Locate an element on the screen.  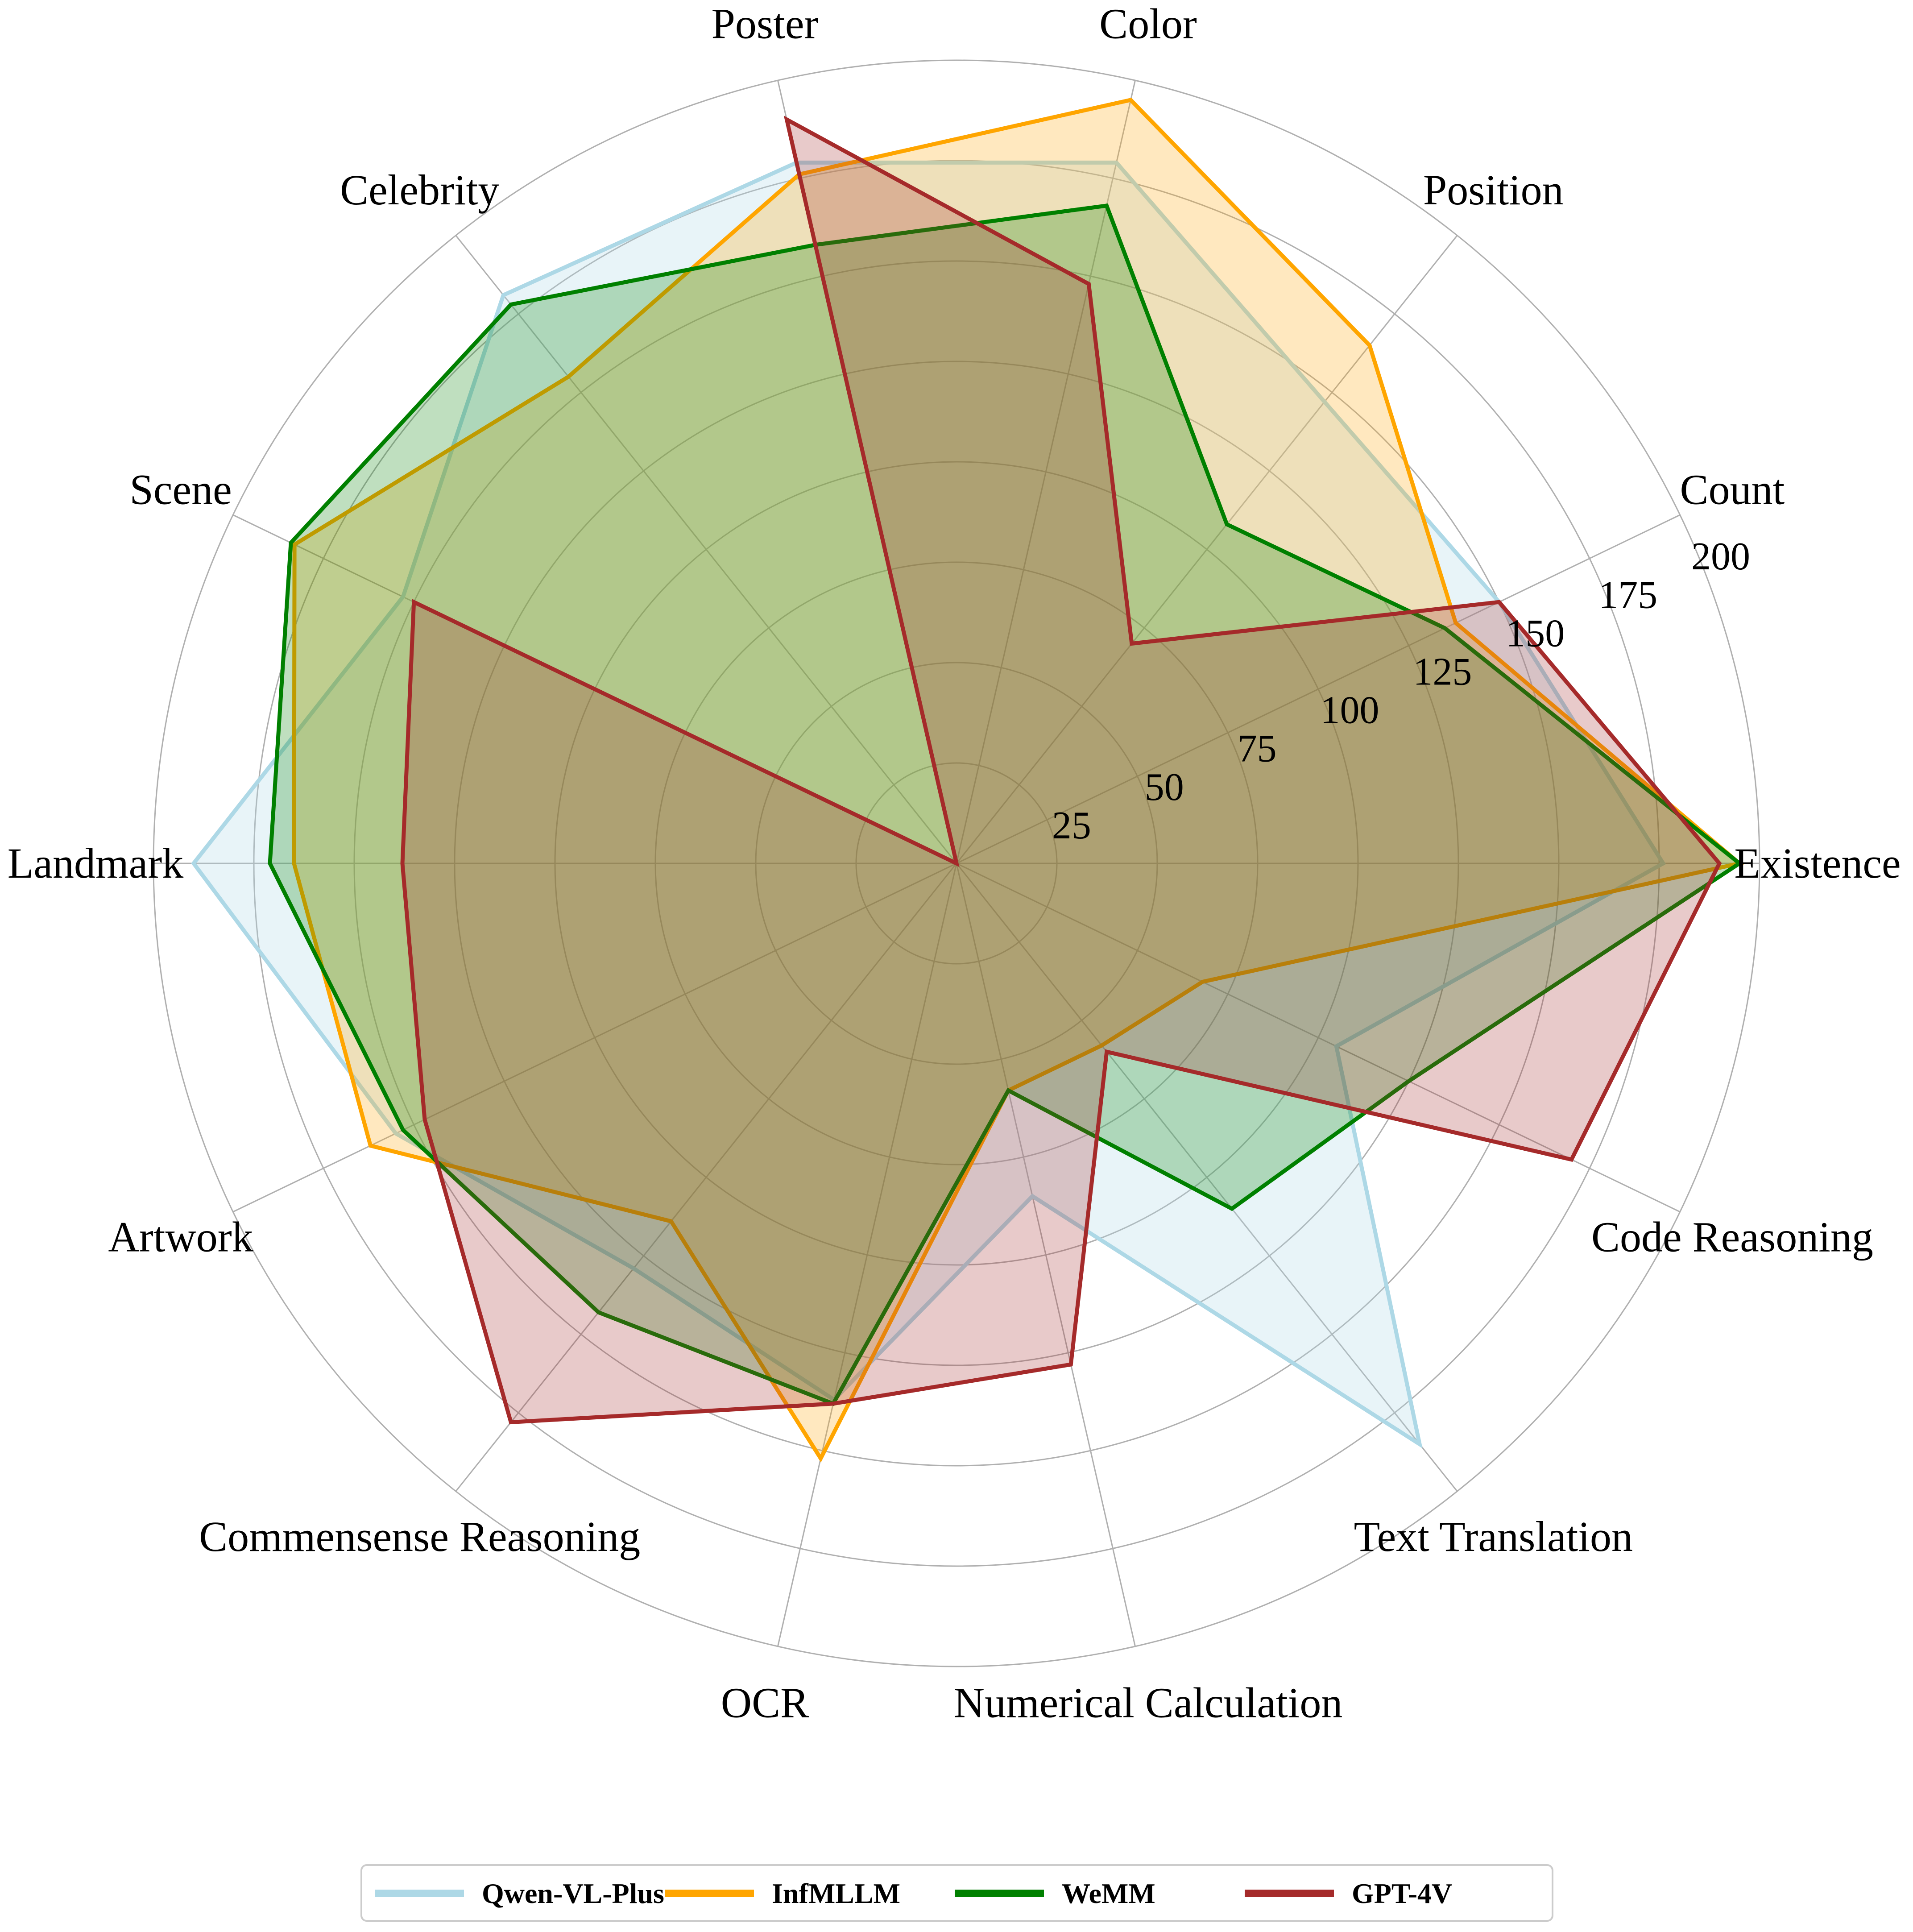
tick-label-125: 125 is located at coordinates (1442, 672).